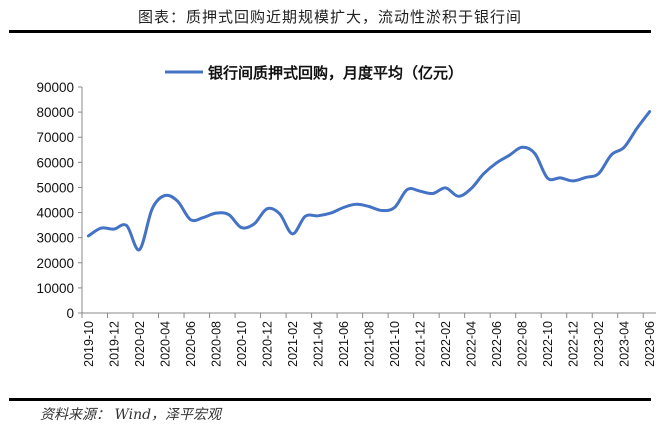  What do you see at coordinates (55, 238) in the screenshot?
I see `y-tick-label: 30000` at bounding box center [55, 238].